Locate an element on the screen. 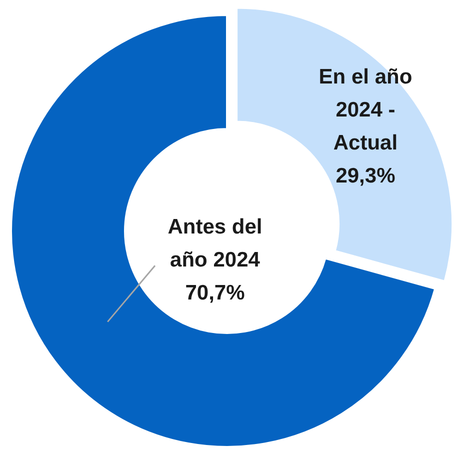  slice-label: En el año 2024 - Actual is located at coordinates (365, 110).